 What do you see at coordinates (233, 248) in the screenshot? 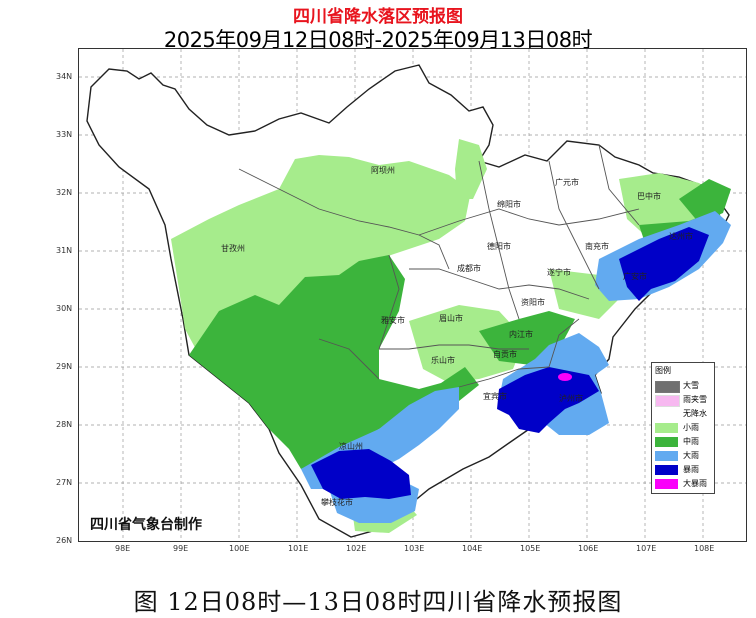
I see `city-label: 甘孜州` at bounding box center [233, 248].